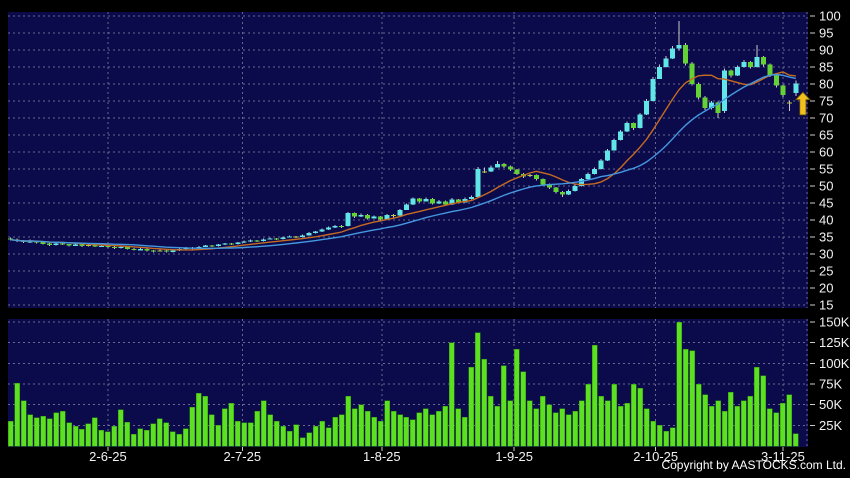 Image resolution: width=850 pixels, height=478 pixels. Describe the element at coordinates (830, 16) in the screenshot. I see `axis-label: 100` at that location.